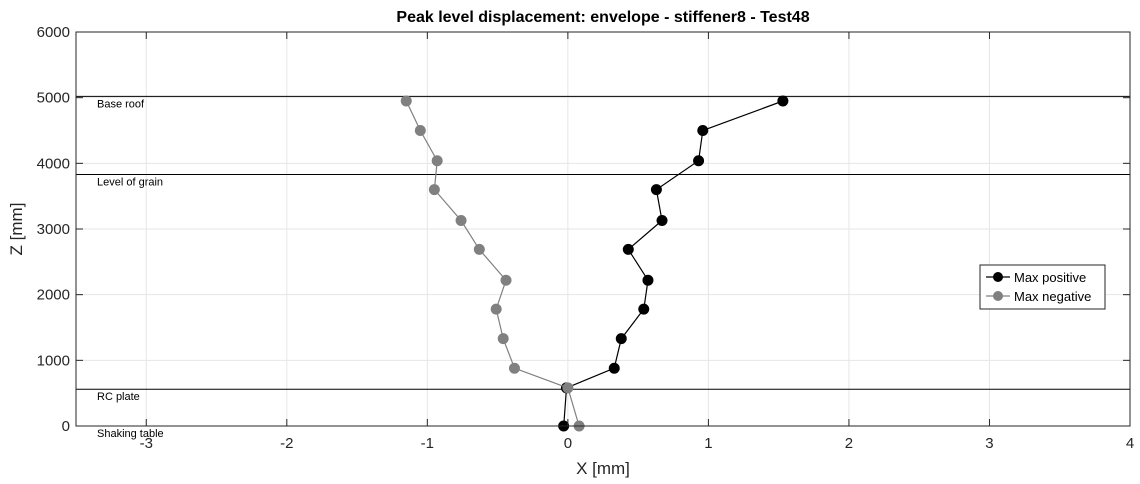 This screenshot has height=484, width=1140. What do you see at coordinates (568, 443) in the screenshot?
I see `x-tick-label-3: 0` at bounding box center [568, 443].